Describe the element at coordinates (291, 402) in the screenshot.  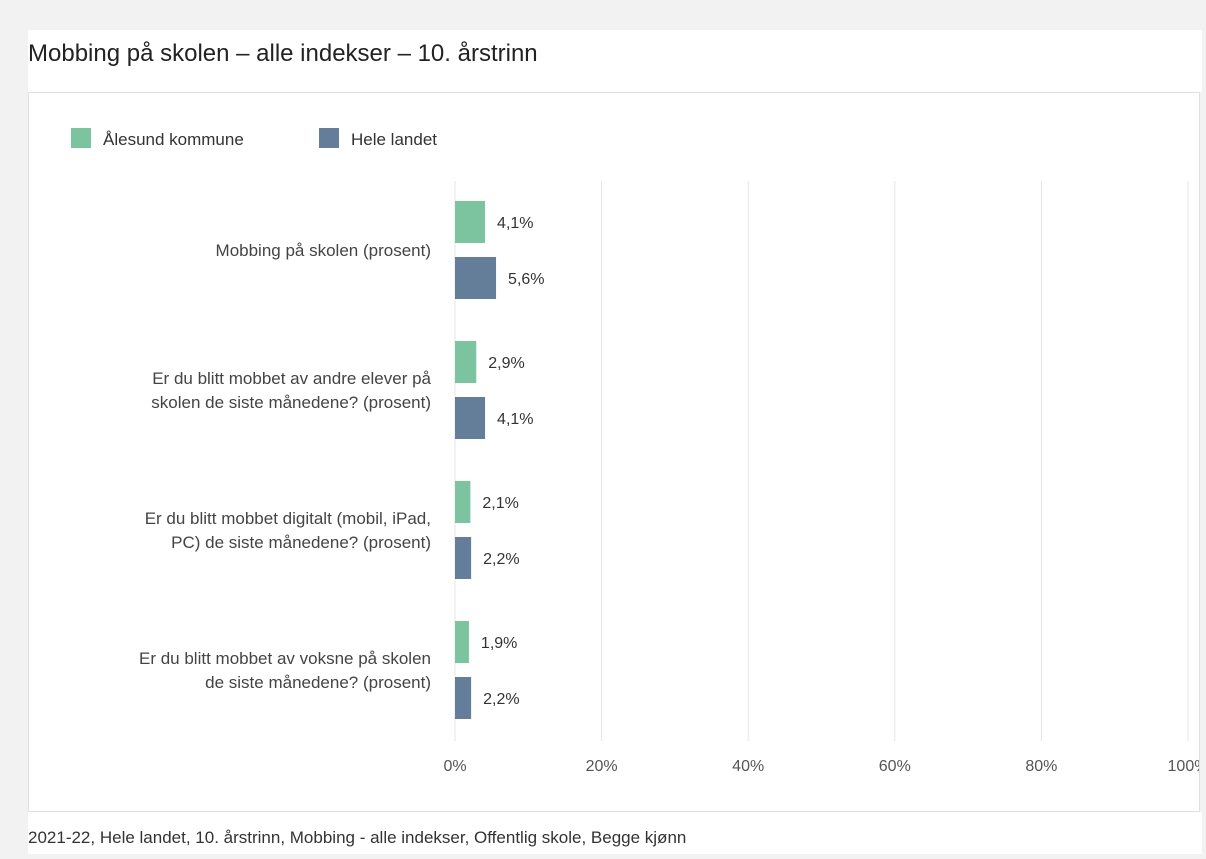
I see `category-label: skolen de siste månedene? (prosent)` at that location.